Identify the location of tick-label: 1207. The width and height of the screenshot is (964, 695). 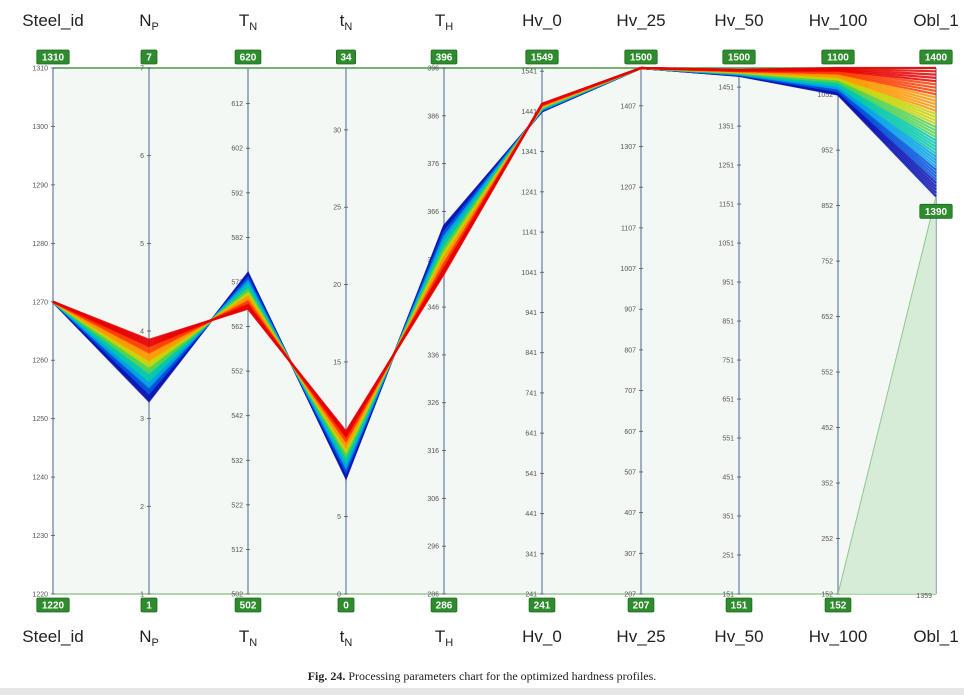
(628, 188).